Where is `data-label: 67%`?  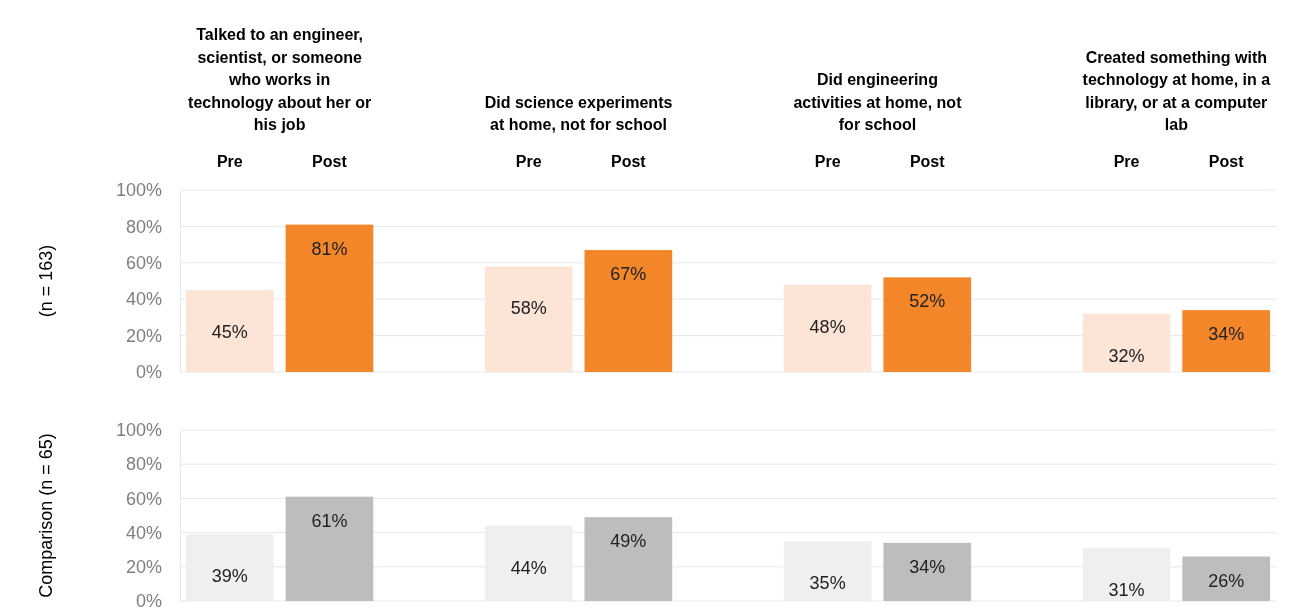 data-label: 67% is located at coordinates (628, 274).